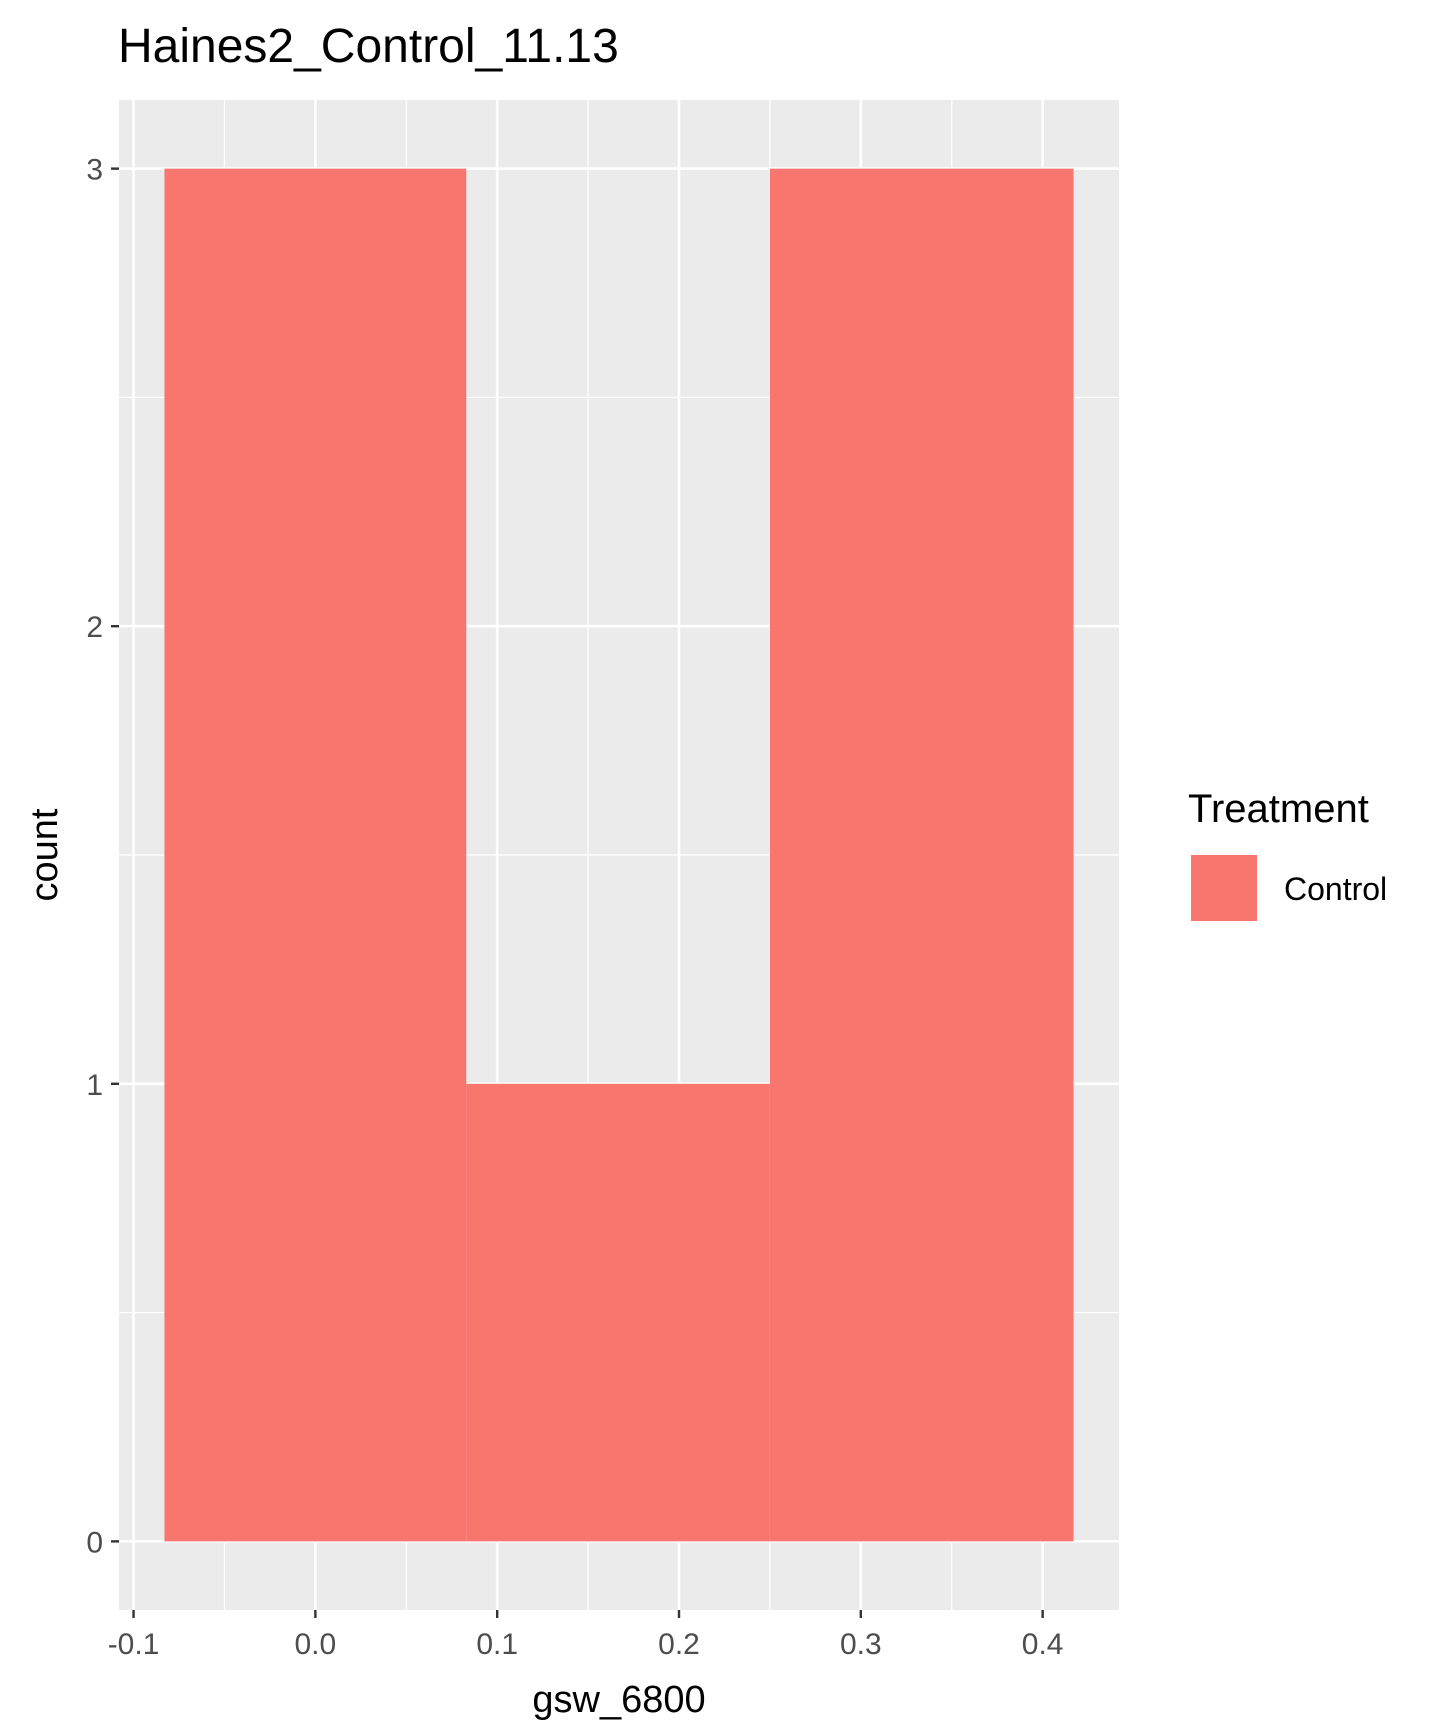  I want to click on x-tick-label: 0.2, so click(679, 1644).